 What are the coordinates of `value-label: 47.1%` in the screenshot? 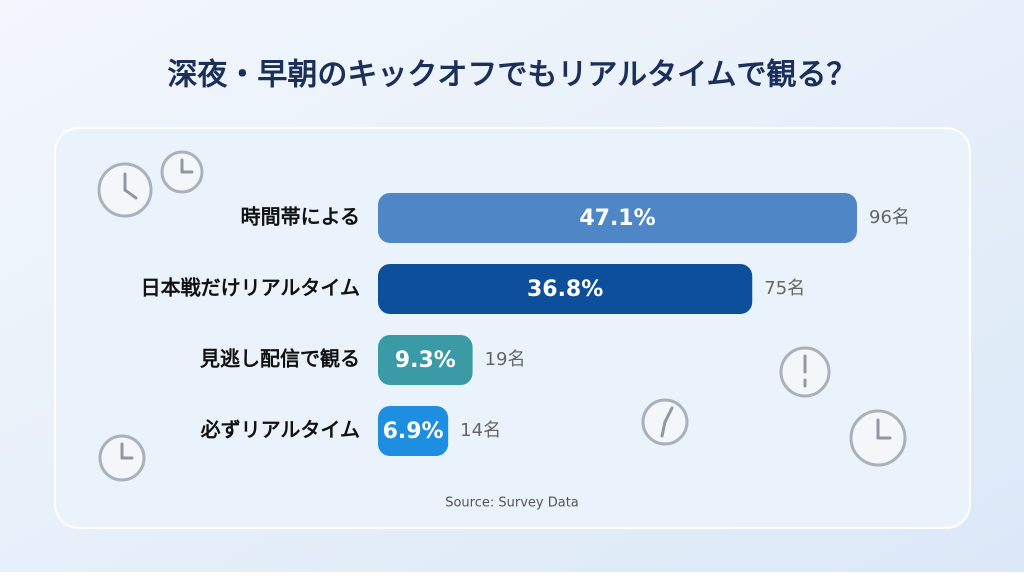 It's located at (617, 218).